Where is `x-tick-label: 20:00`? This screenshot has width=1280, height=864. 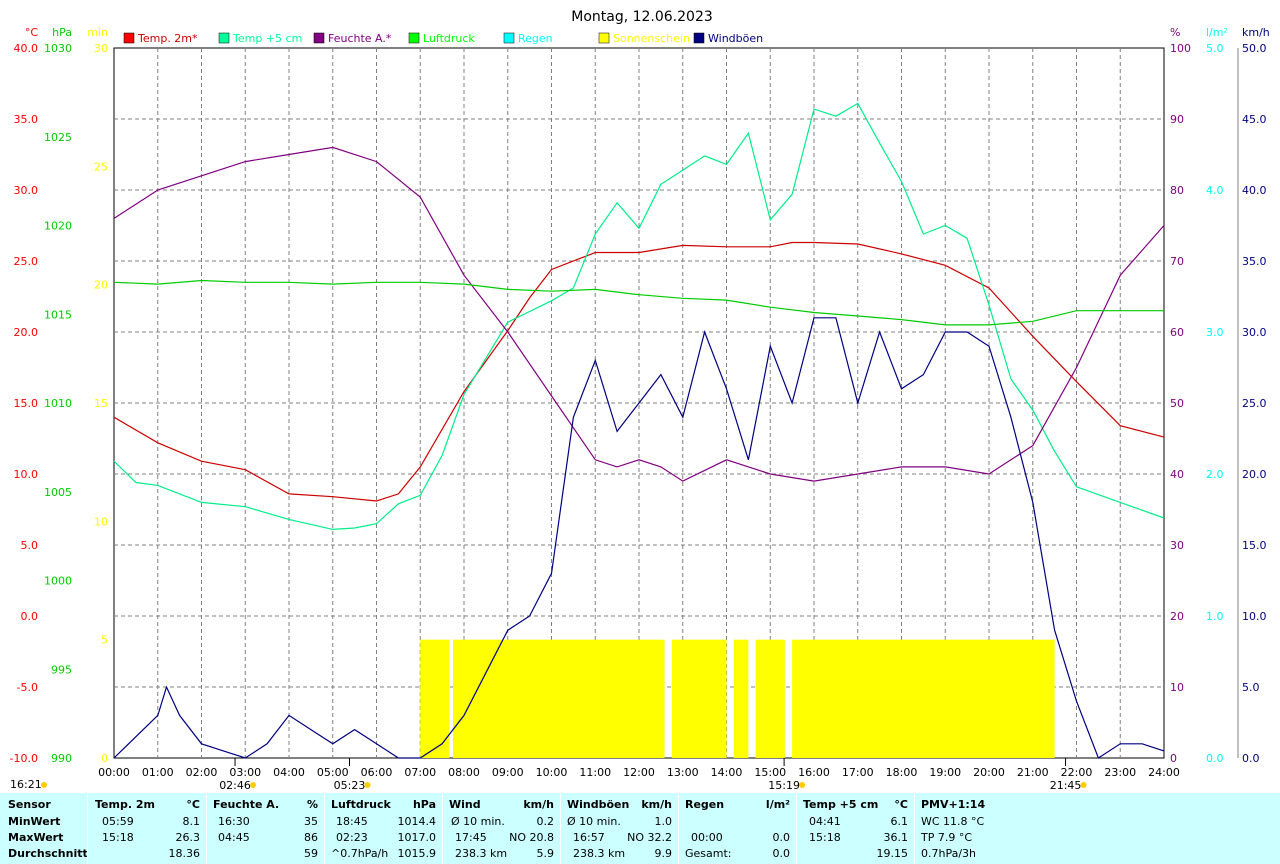
x-tick-label: 20:00 is located at coordinates (989, 772).